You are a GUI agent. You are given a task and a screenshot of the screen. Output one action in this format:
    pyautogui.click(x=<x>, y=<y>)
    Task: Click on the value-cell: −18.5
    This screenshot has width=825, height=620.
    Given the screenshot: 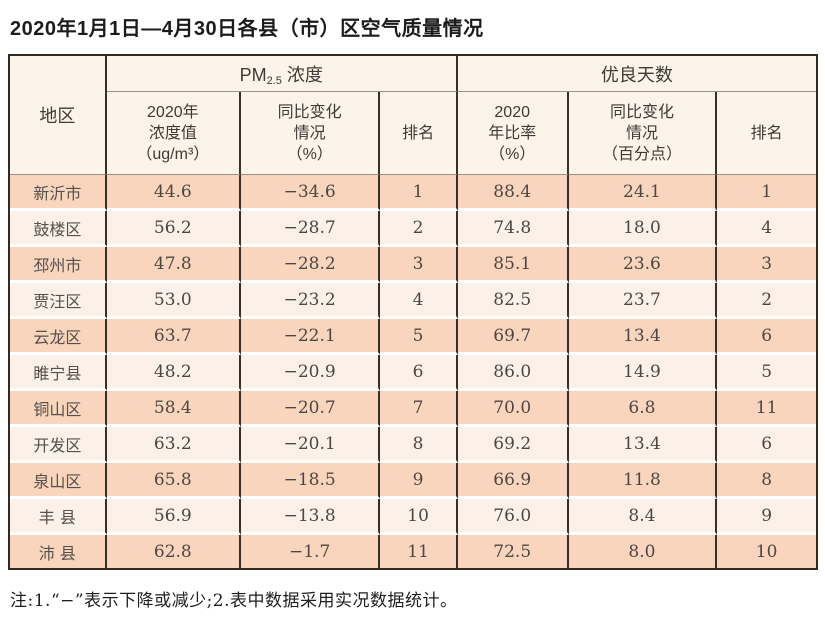 What is the action you would take?
    pyautogui.click(x=310, y=481)
    